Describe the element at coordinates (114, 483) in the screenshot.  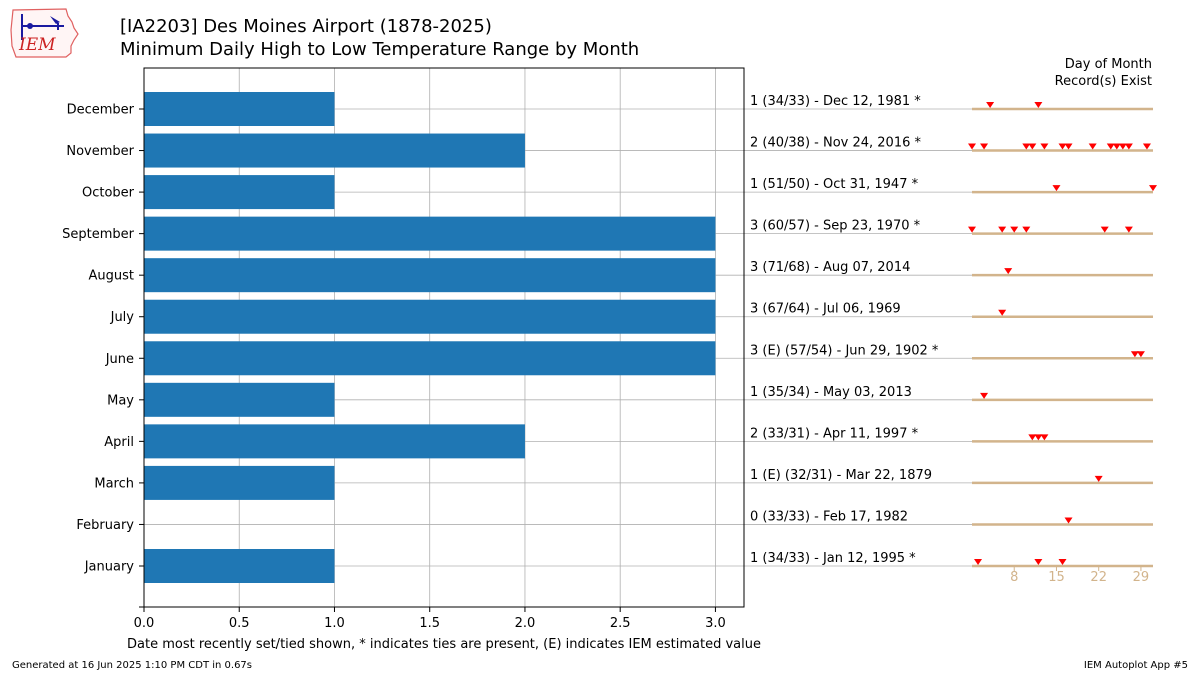
I see `y-tick-label: March` at that location.